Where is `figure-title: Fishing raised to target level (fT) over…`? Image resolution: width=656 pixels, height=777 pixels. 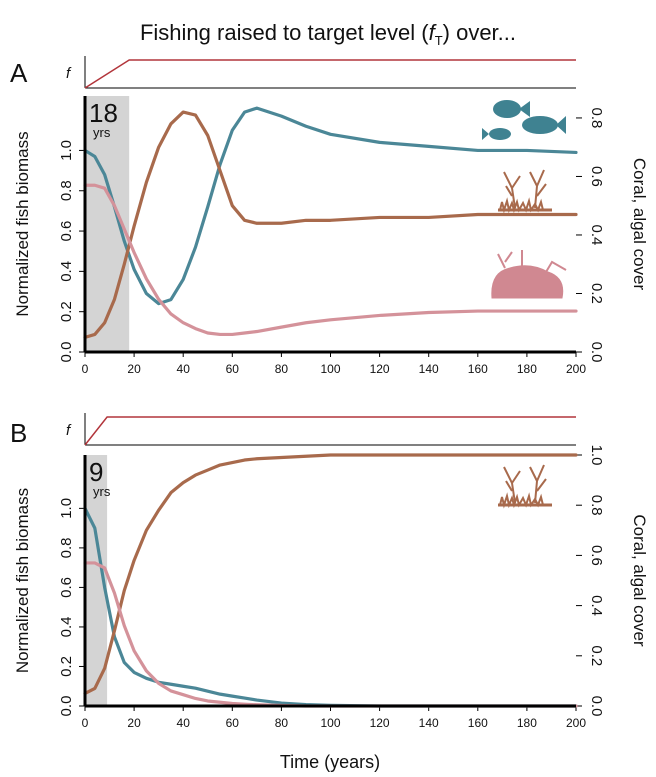 figure-title: Fishing raised to target level (fT) over… is located at coordinates (328, 34).